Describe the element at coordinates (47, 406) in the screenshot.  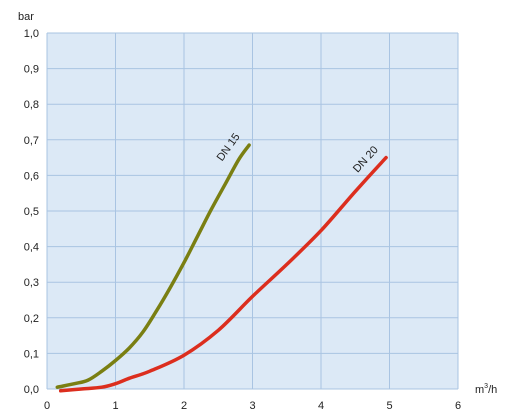
I see `x-tick-label: 0` at that location.